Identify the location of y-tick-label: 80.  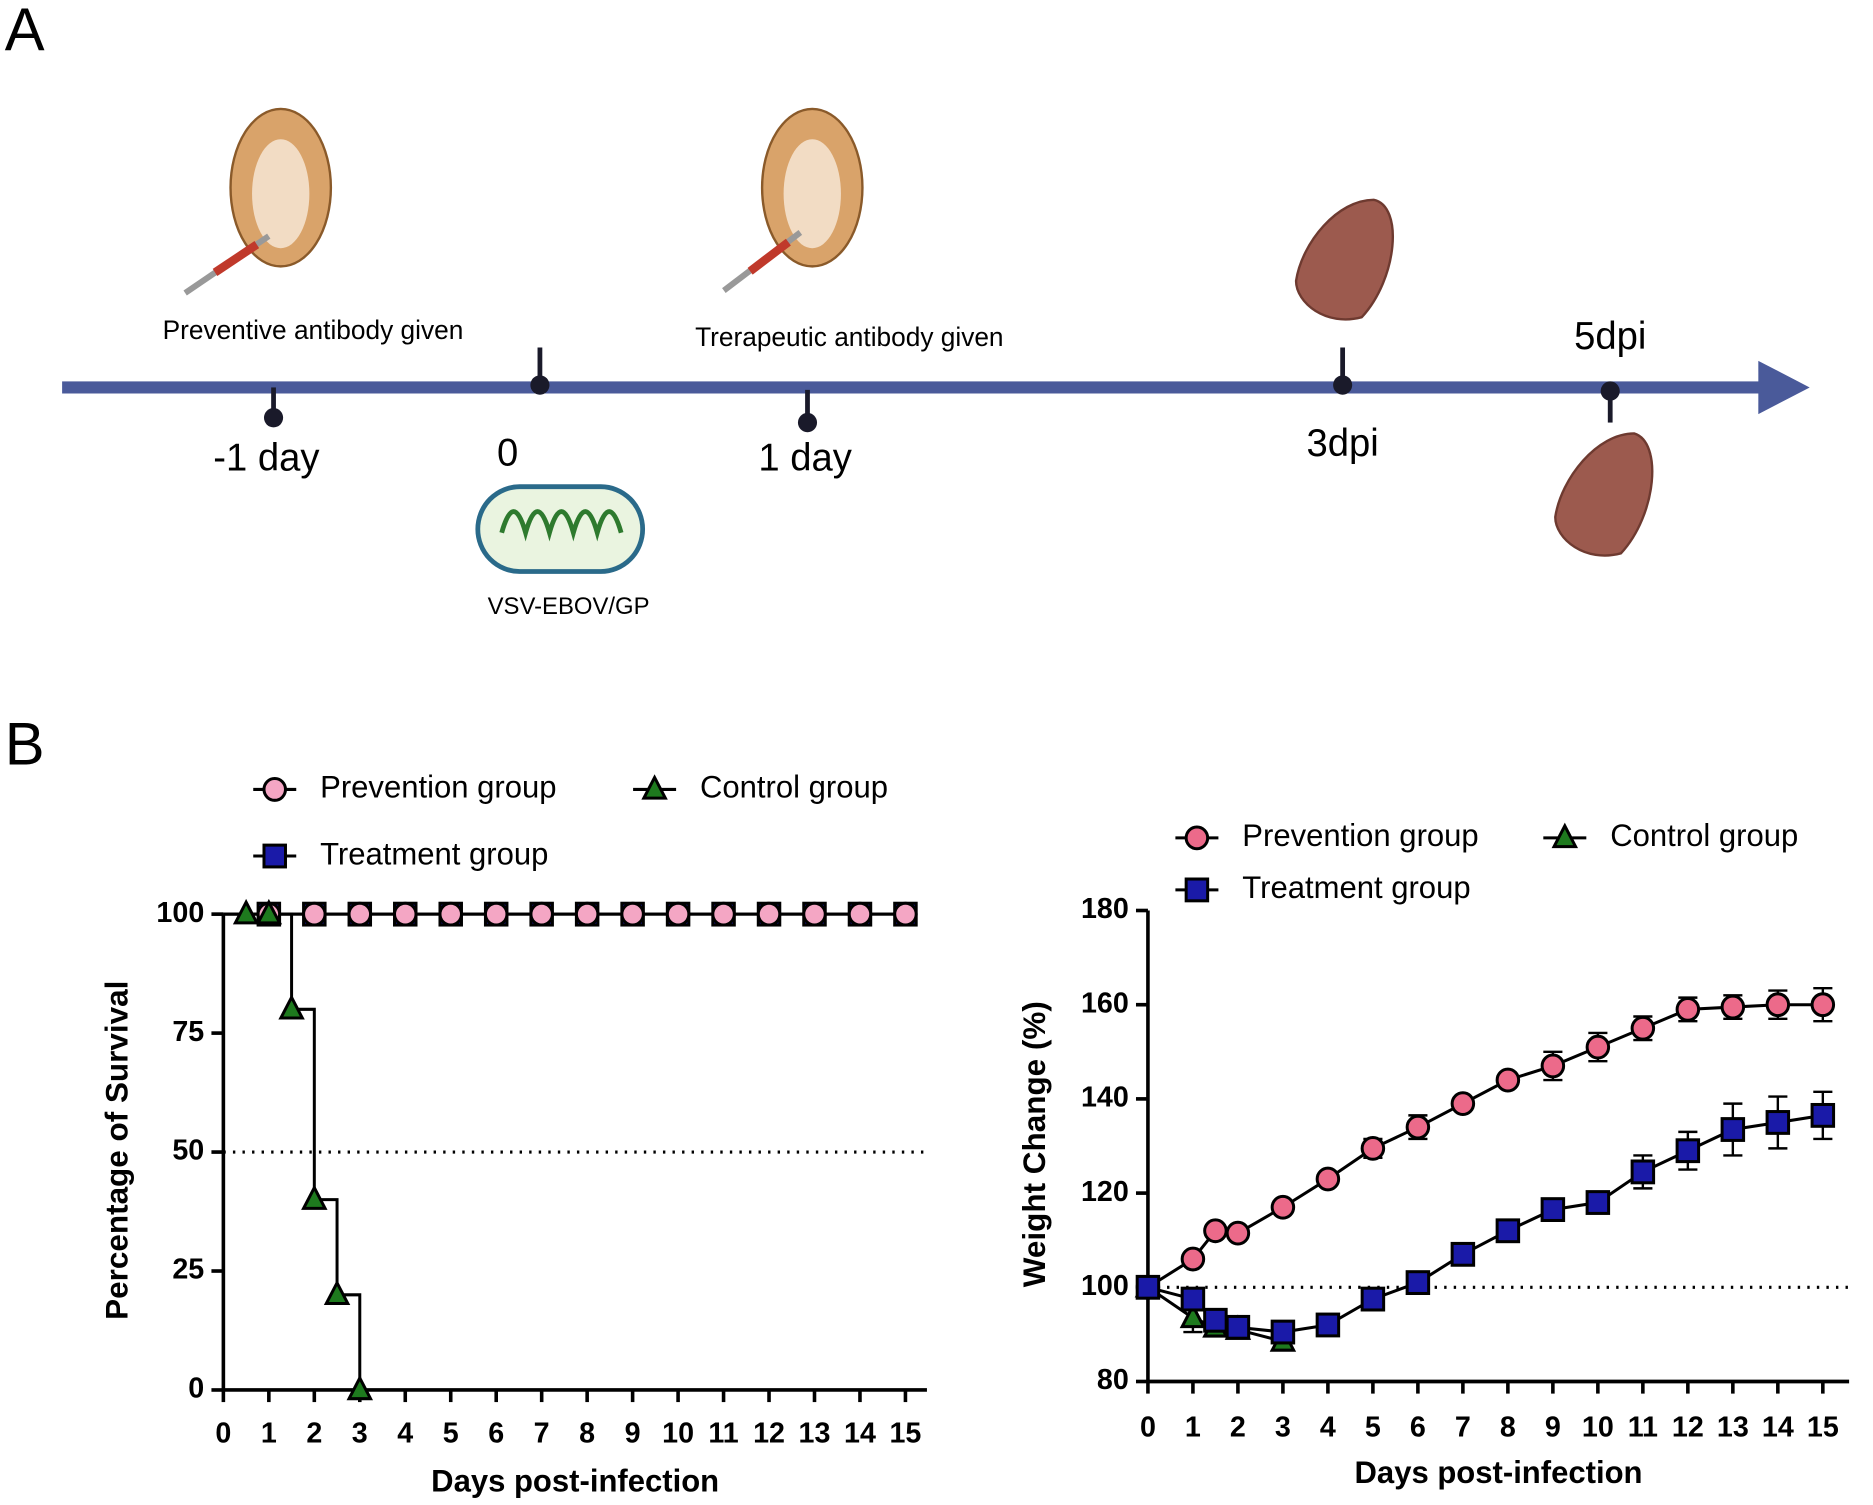
(1113, 1380).